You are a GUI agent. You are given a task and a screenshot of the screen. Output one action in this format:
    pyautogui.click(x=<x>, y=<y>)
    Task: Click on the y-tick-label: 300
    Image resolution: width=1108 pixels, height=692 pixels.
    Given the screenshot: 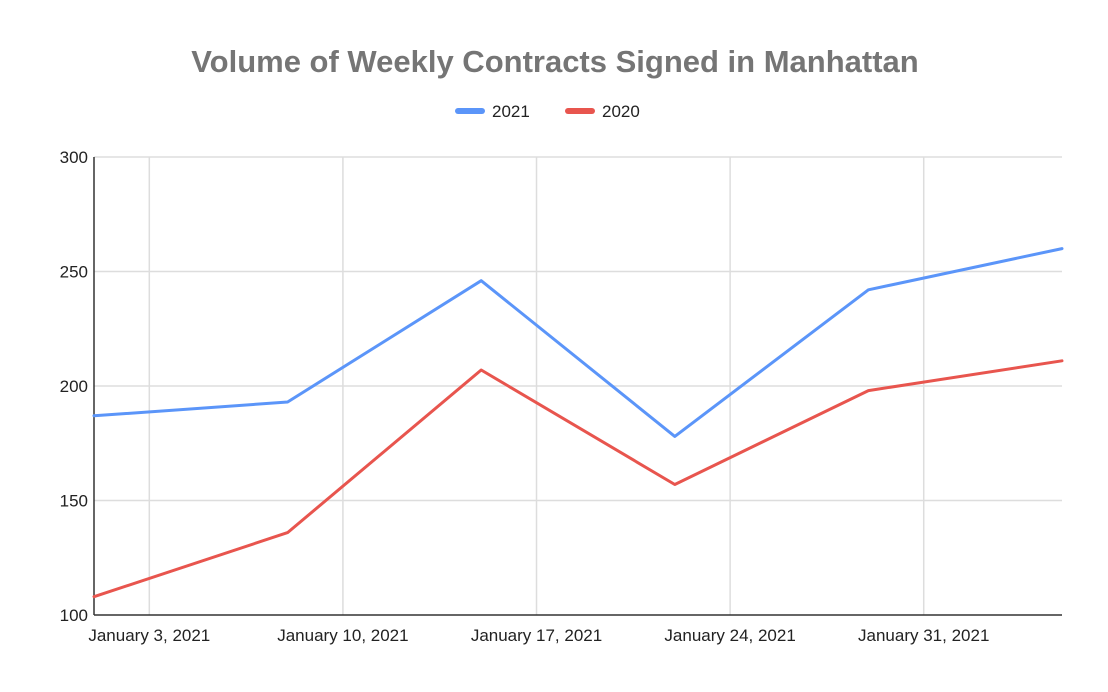 What is the action you would take?
    pyautogui.click(x=74, y=157)
    